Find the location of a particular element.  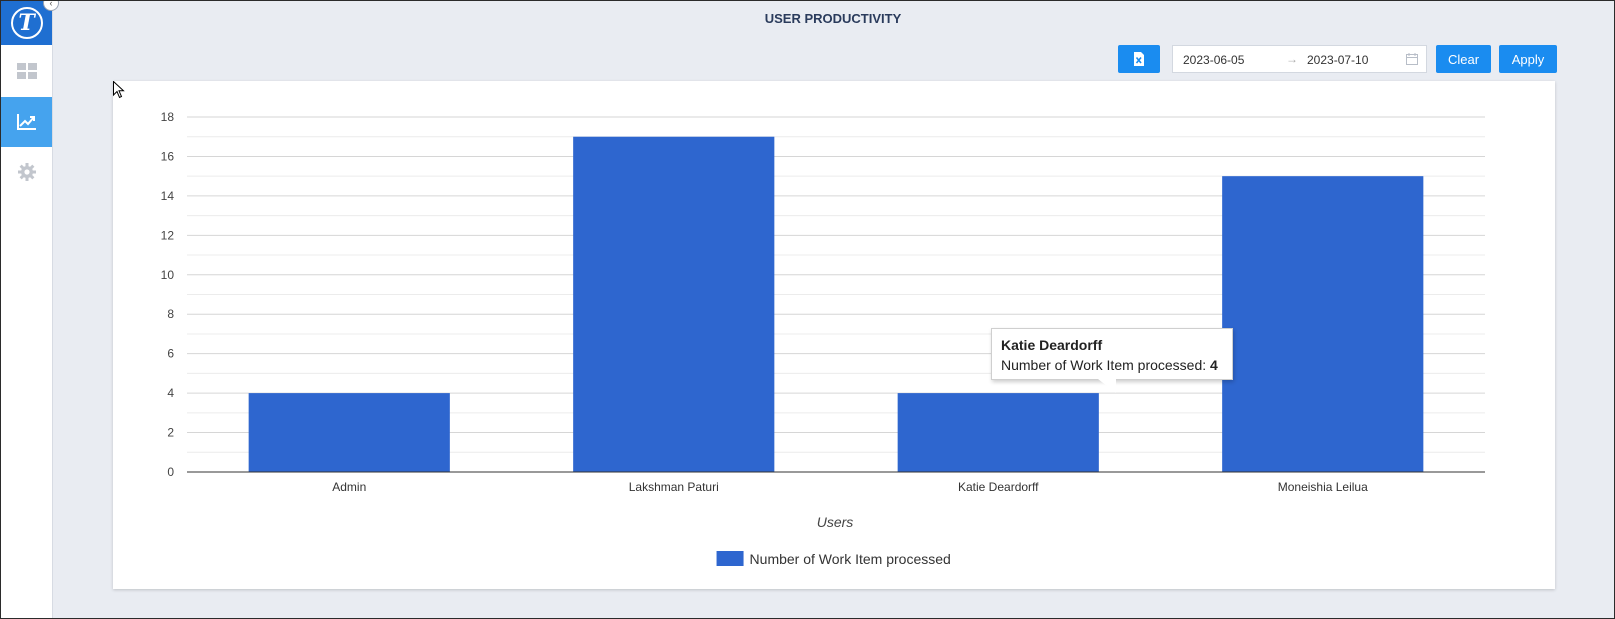

y-tick-label: 10 is located at coordinates (168, 275).